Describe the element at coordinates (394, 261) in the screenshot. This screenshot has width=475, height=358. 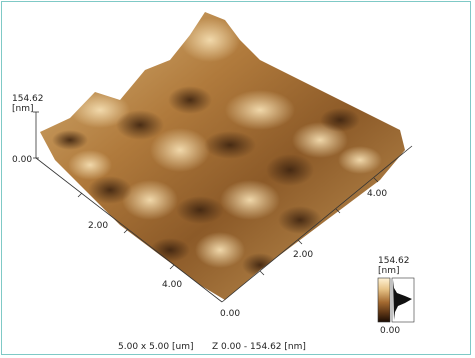
I see `color-scale-max-label: 154.62` at that location.